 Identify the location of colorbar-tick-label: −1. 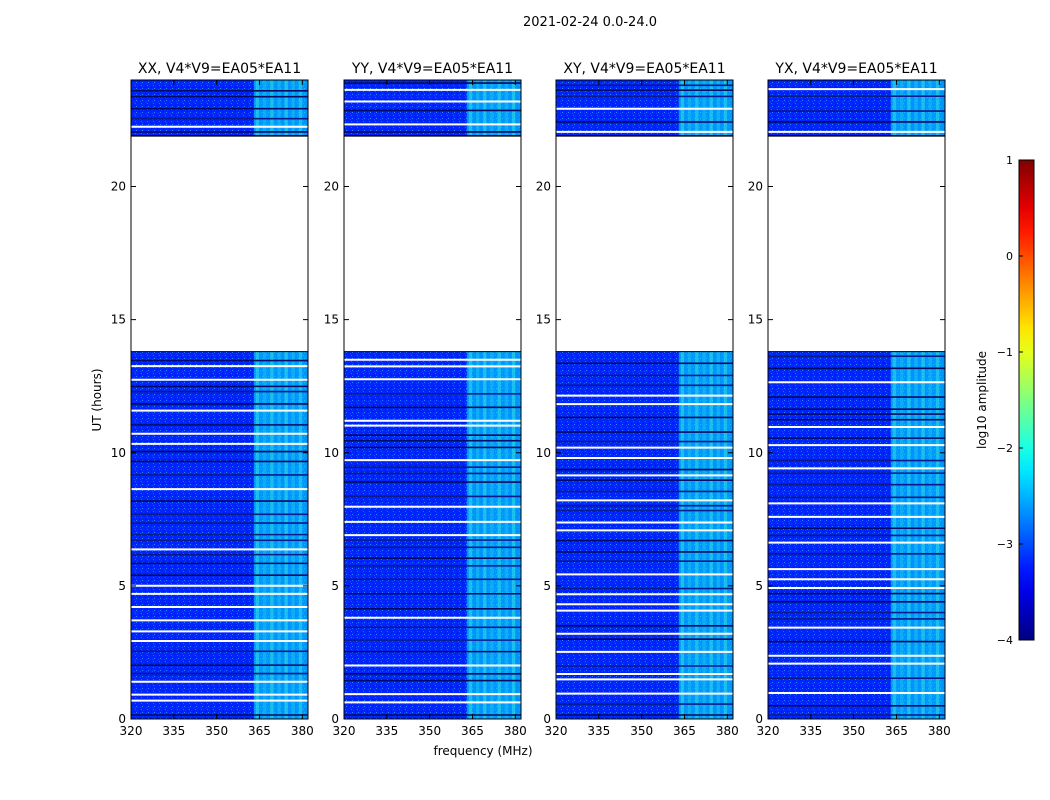
(1005, 352).